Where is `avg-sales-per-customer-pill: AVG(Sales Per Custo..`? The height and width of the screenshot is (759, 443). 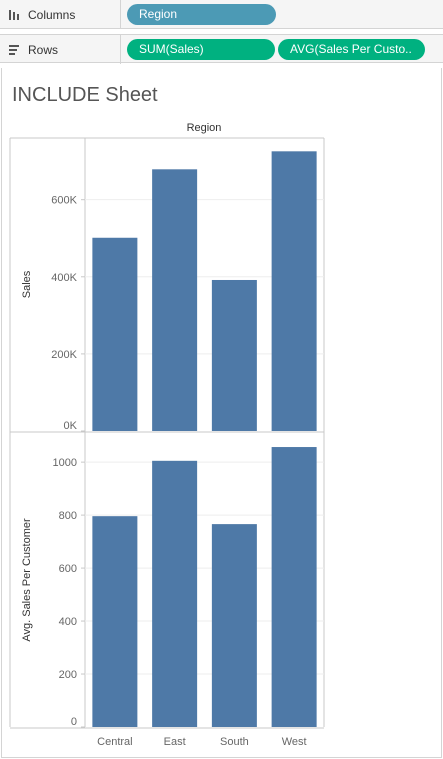
avg-sales-per-customer-pill: AVG(Sales Per Custo.. is located at coordinates (351, 49).